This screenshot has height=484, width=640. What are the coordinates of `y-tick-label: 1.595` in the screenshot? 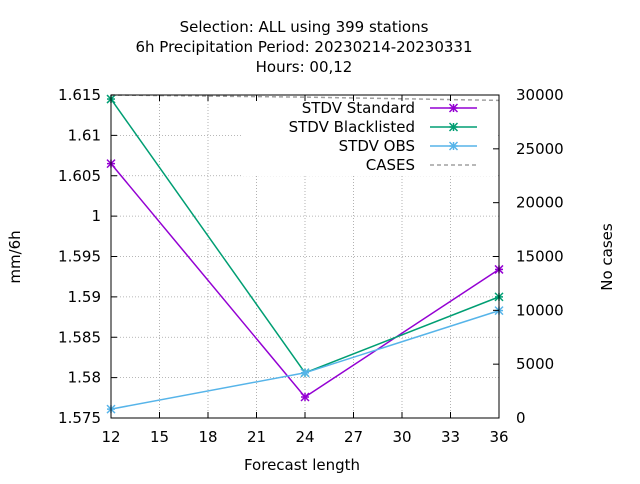 It's located at (79, 257).